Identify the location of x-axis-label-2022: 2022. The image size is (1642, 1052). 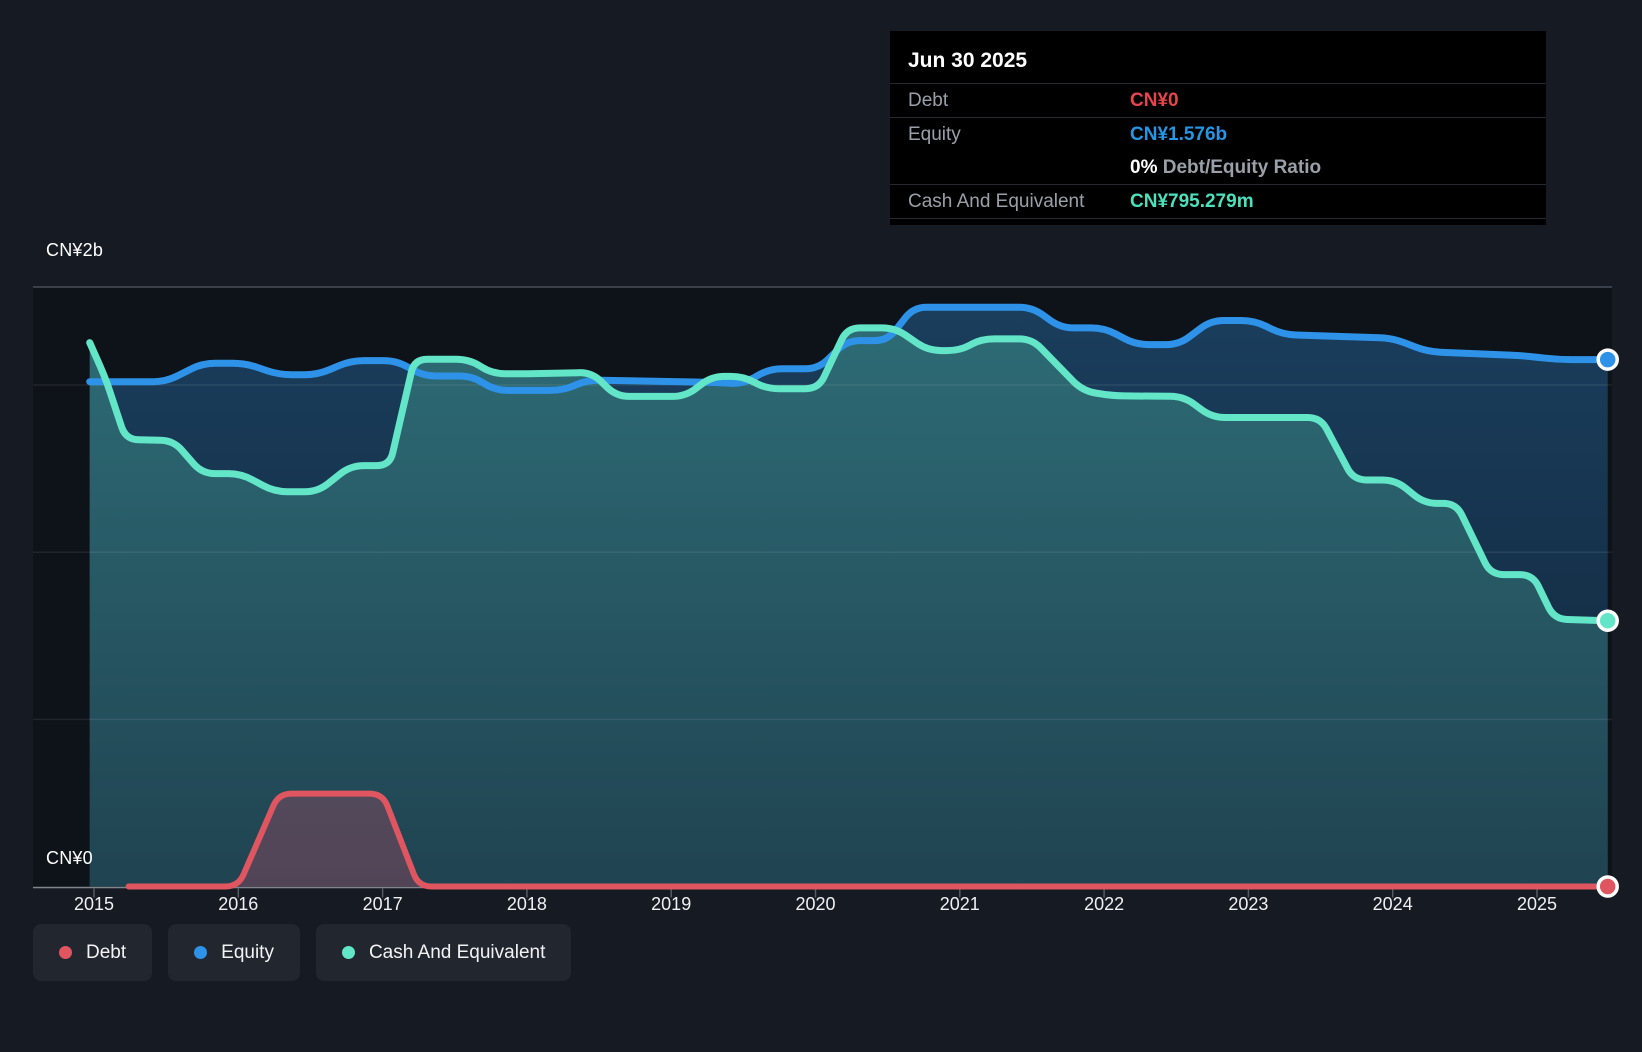
(1104, 904).